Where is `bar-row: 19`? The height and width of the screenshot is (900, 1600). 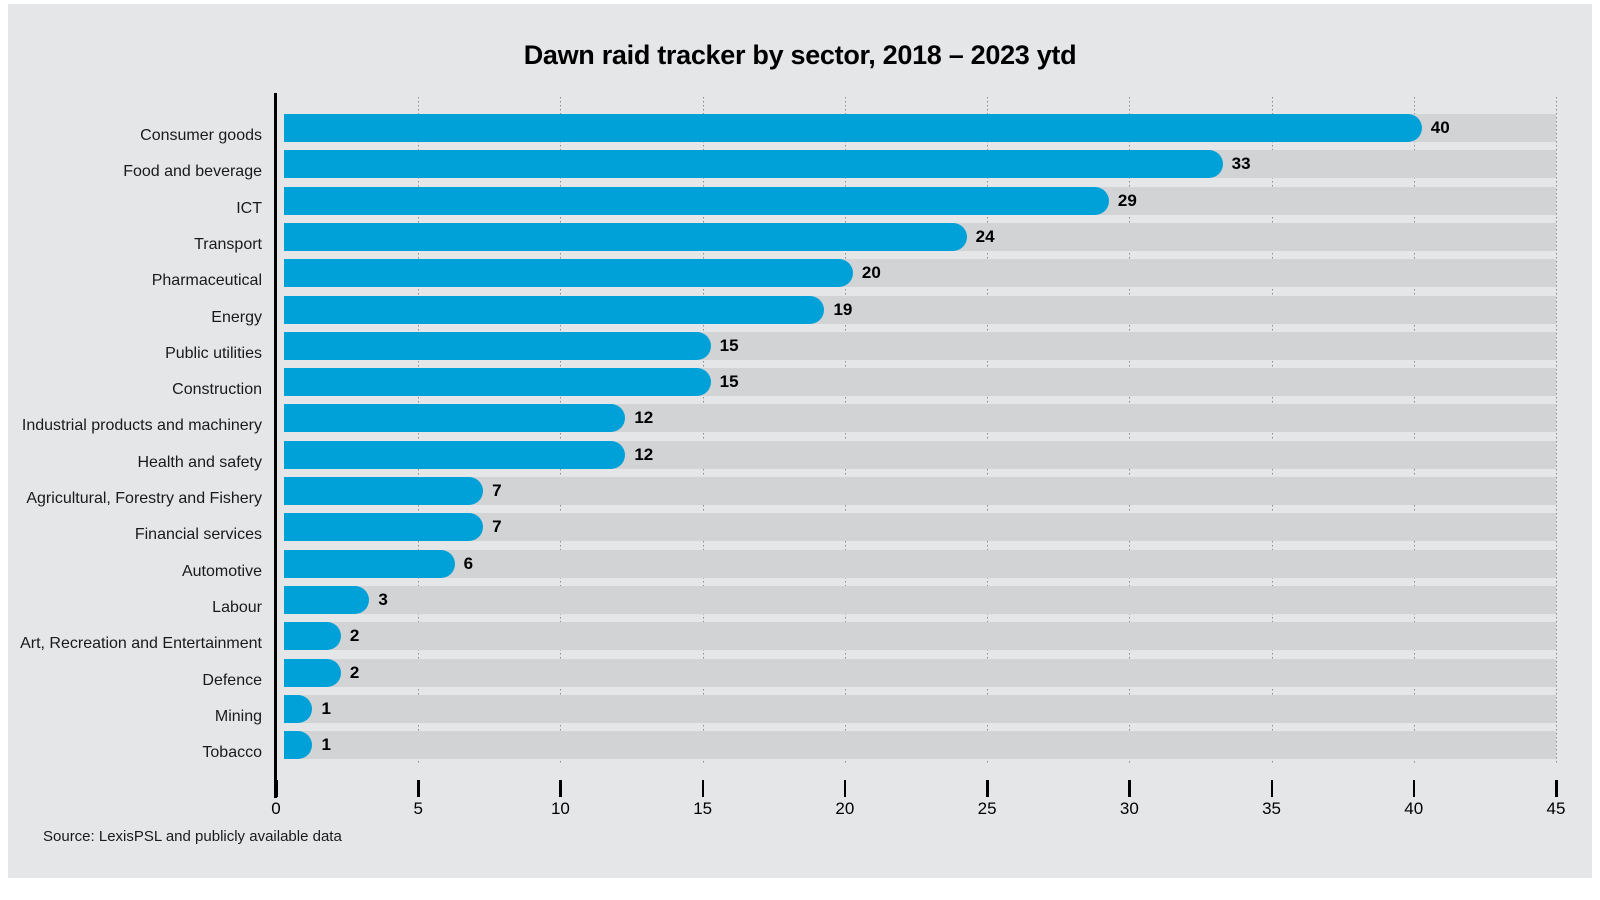 bar-row: 19 is located at coordinates (920, 309).